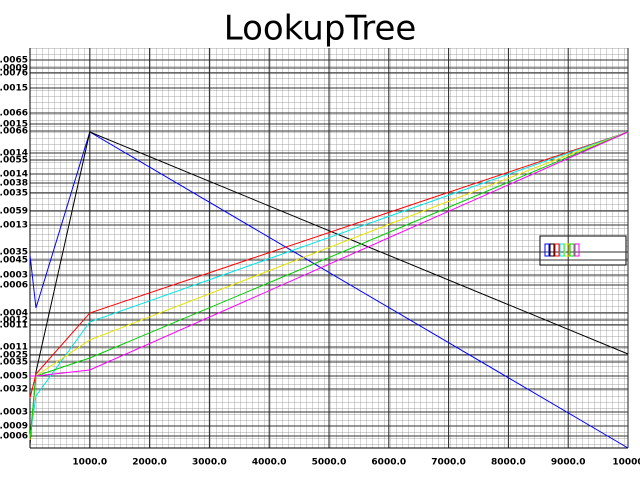  Describe the element at coordinates (448, 463) in the screenshot. I see `x-tick-label: 7000.0` at that location.